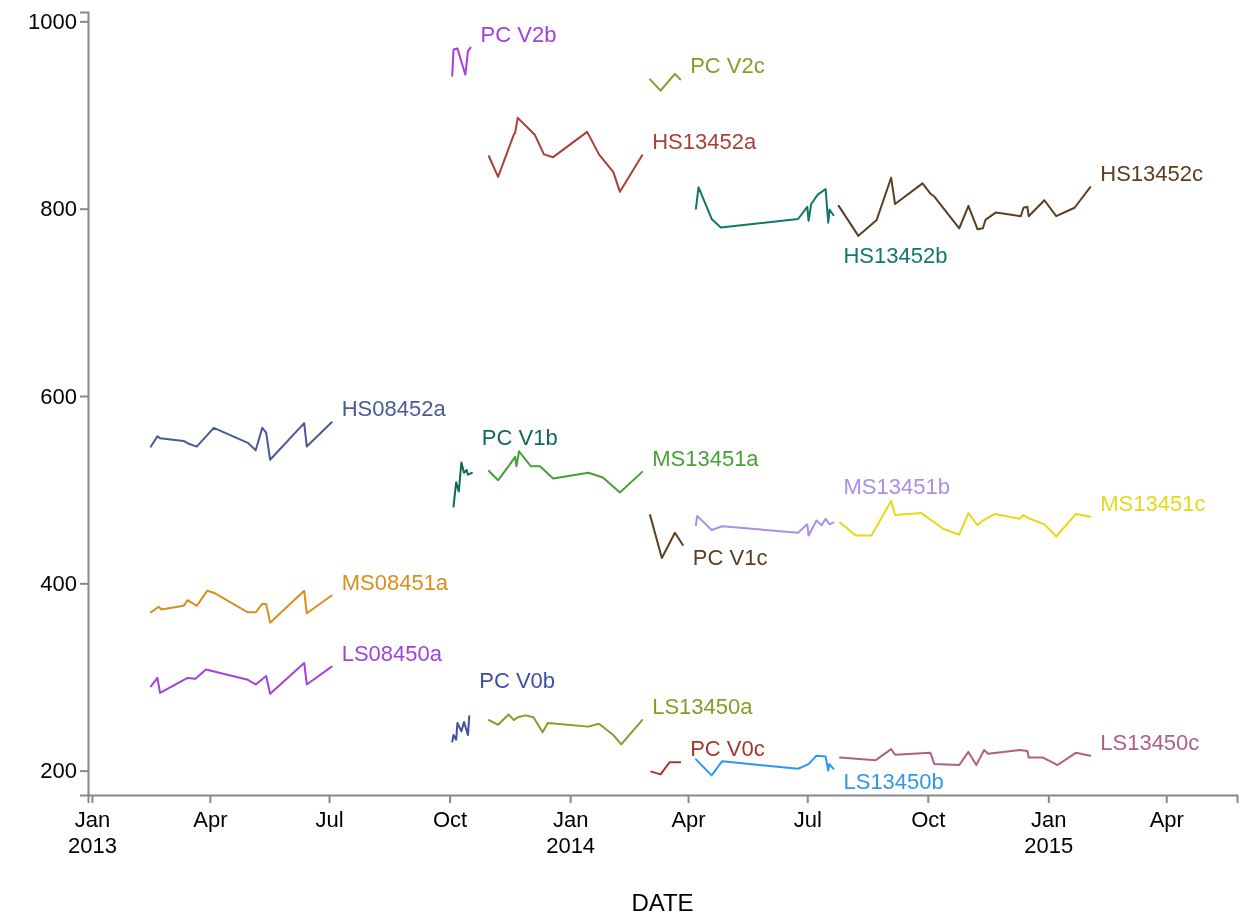 Image resolution: width=1247 pixels, height=923 pixels. What do you see at coordinates (58, 209) in the screenshot?
I see `y-tick-label: 800` at bounding box center [58, 209].